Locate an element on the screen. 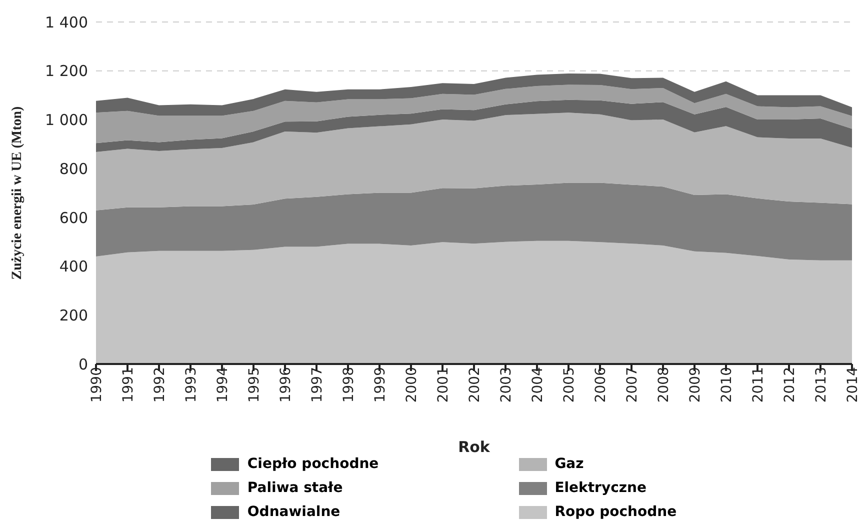 The height and width of the screenshot is (524, 860). x-tick-label: 2009 is located at coordinates (695, 385).